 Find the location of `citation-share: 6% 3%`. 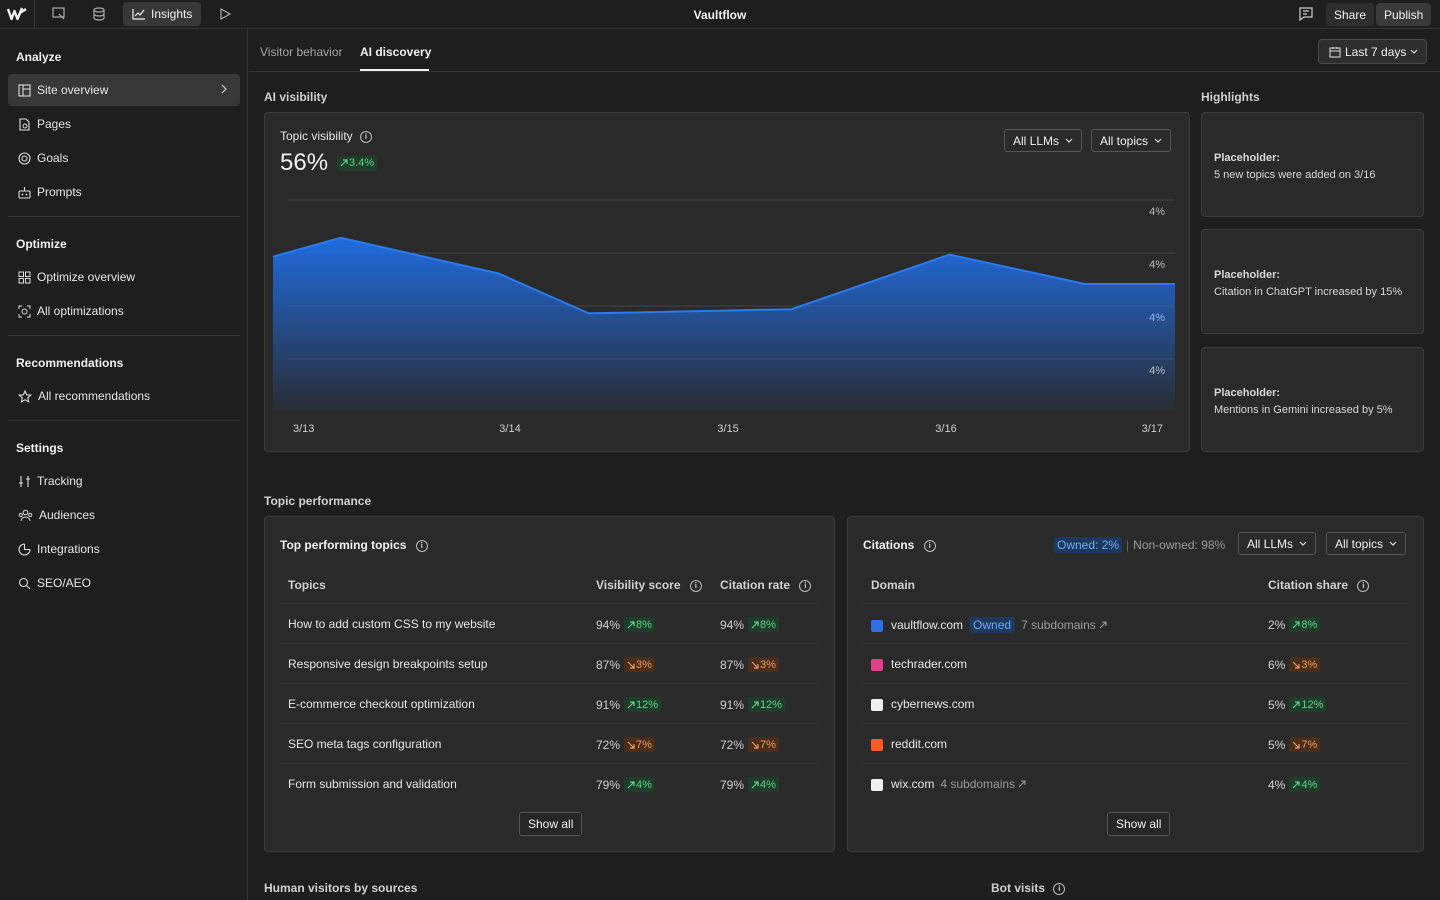

citation-share: 6% 3% is located at coordinates (1294, 664).